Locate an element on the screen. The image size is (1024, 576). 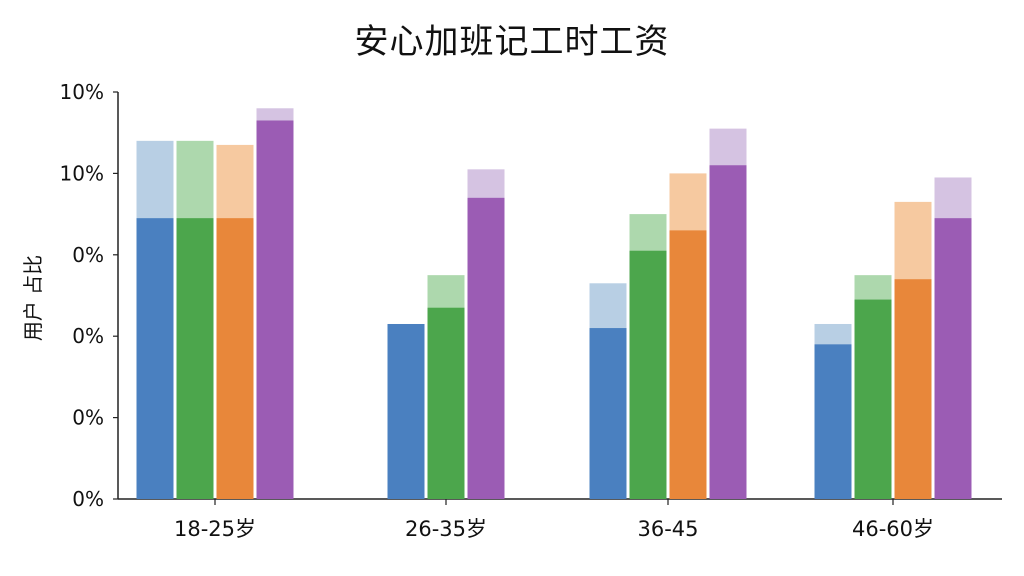
y-ticks: 0% 0% 0% 0% 10% 10% is located at coordinates (89, 295).